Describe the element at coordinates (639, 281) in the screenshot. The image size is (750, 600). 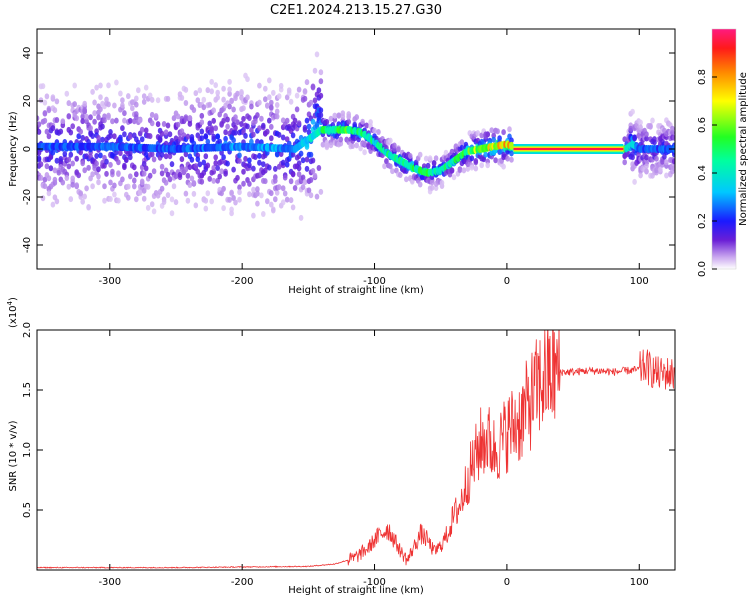
I see `x-tick-label: 100` at that location.